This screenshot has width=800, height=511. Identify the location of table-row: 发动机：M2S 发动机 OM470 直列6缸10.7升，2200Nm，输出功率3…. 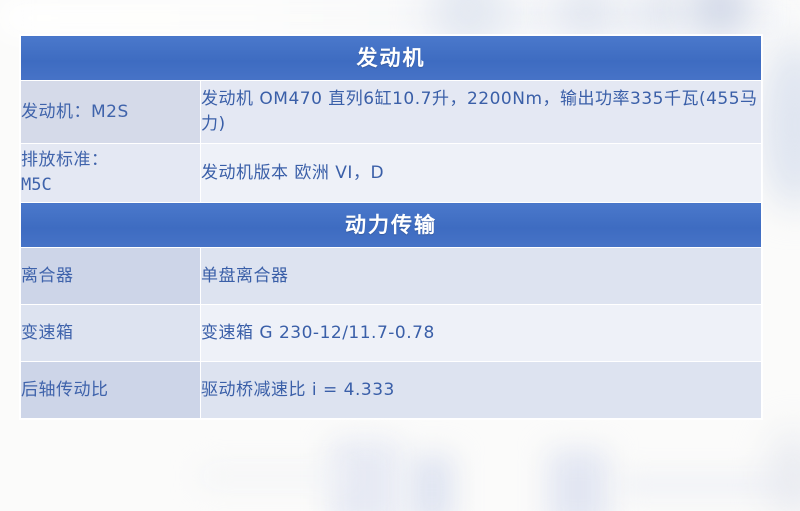
(391, 112).